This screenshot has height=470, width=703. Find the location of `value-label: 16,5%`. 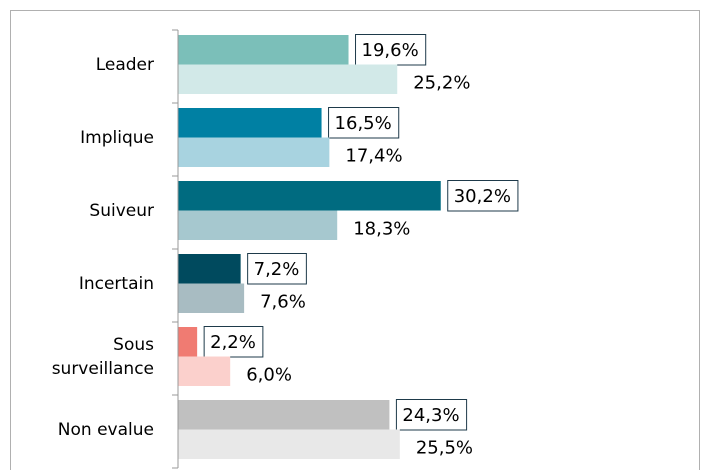

value-label: 16,5% is located at coordinates (363, 123).